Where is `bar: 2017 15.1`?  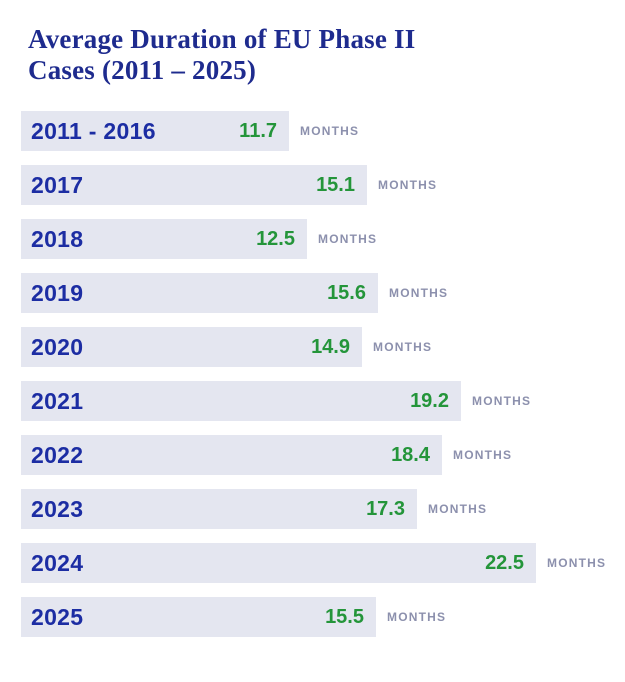
bar: 2017 15.1 is located at coordinates (194, 185).